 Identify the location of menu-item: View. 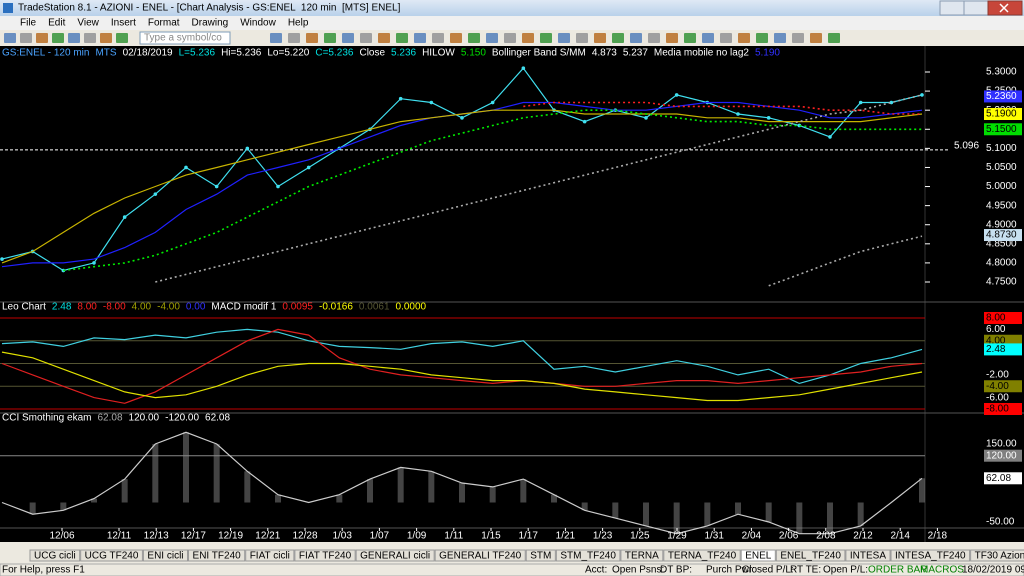
(88, 23).